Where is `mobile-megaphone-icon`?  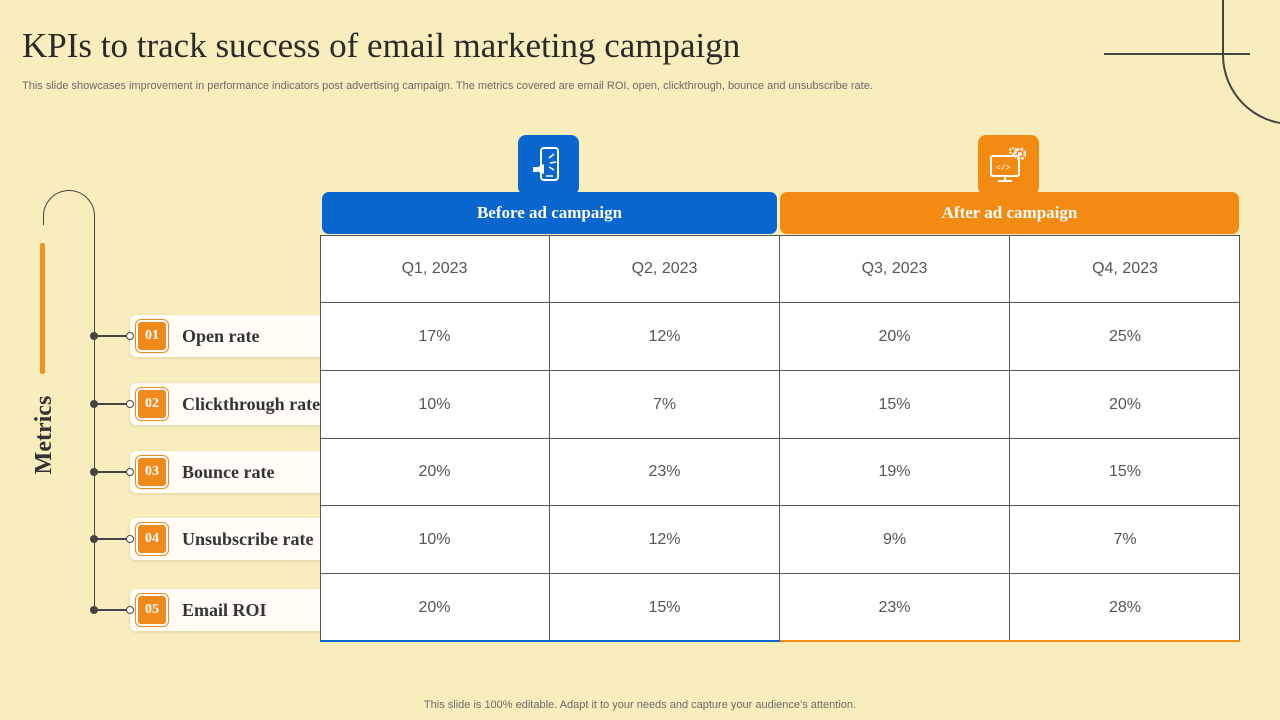 mobile-megaphone-icon is located at coordinates (545, 164).